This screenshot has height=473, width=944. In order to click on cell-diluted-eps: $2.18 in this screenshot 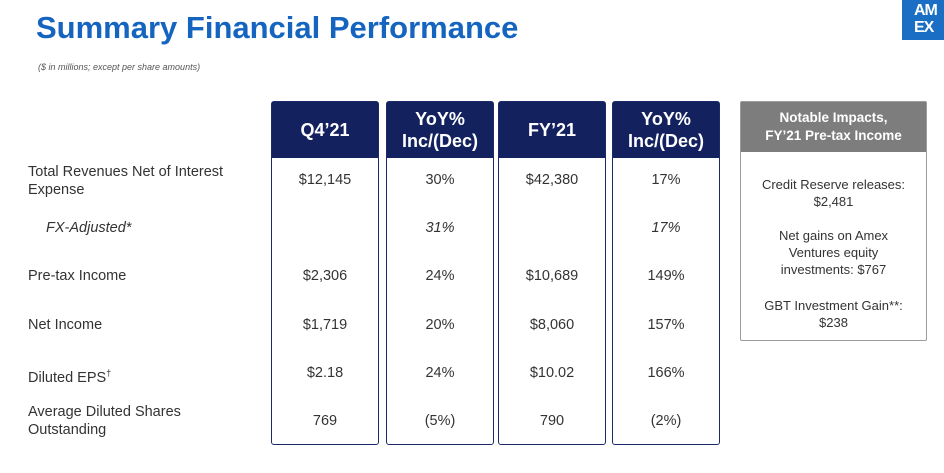, I will do `click(325, 373)`.